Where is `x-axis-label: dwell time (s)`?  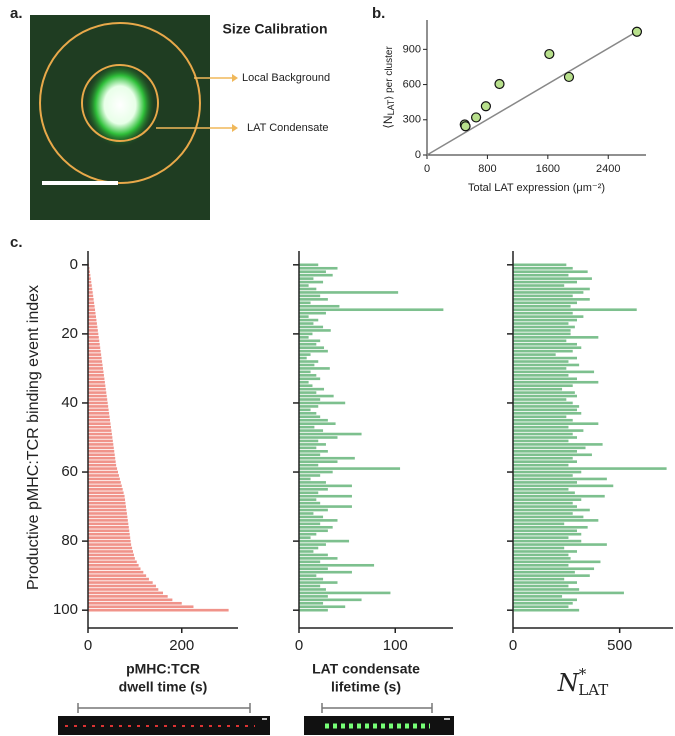 x-axis-label: dwell time (s) is located at coordinates (163, 687).